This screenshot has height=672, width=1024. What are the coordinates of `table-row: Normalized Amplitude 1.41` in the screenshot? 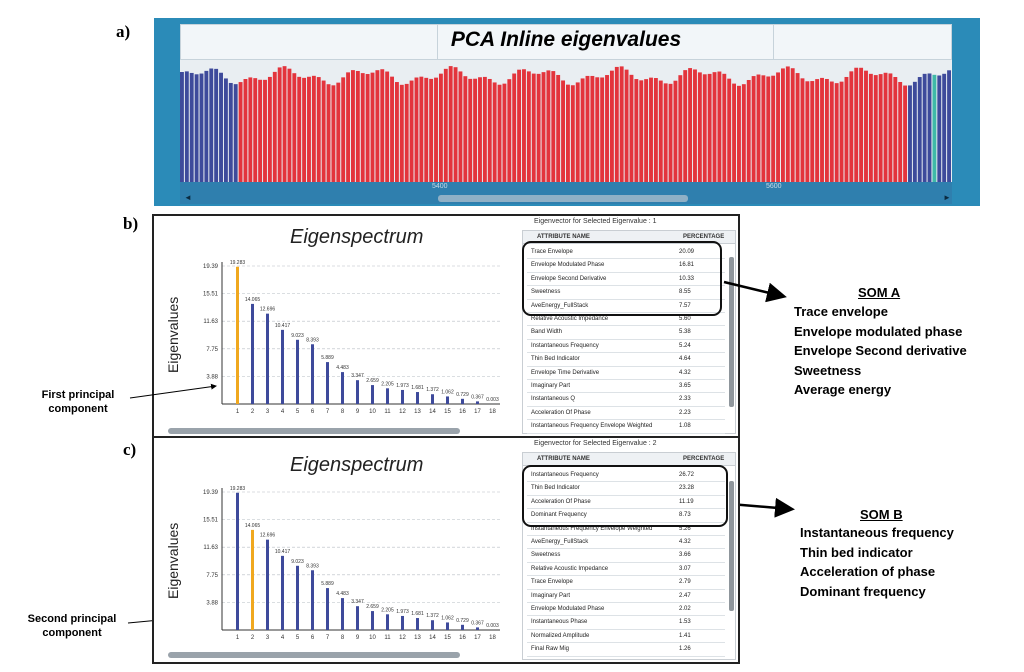 It's located at (625, 637).